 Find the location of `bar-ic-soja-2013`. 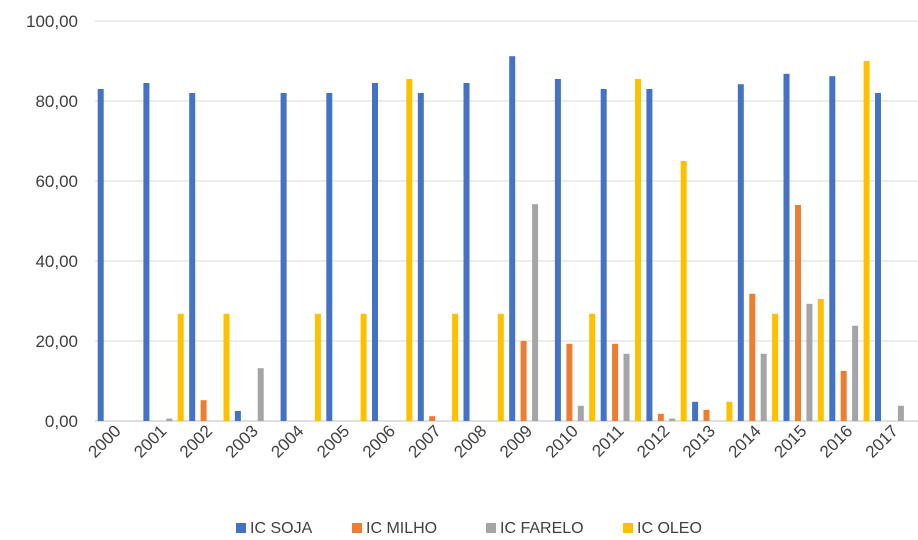

bar-ic-soja-2013 is located at coordinates (695, 411).